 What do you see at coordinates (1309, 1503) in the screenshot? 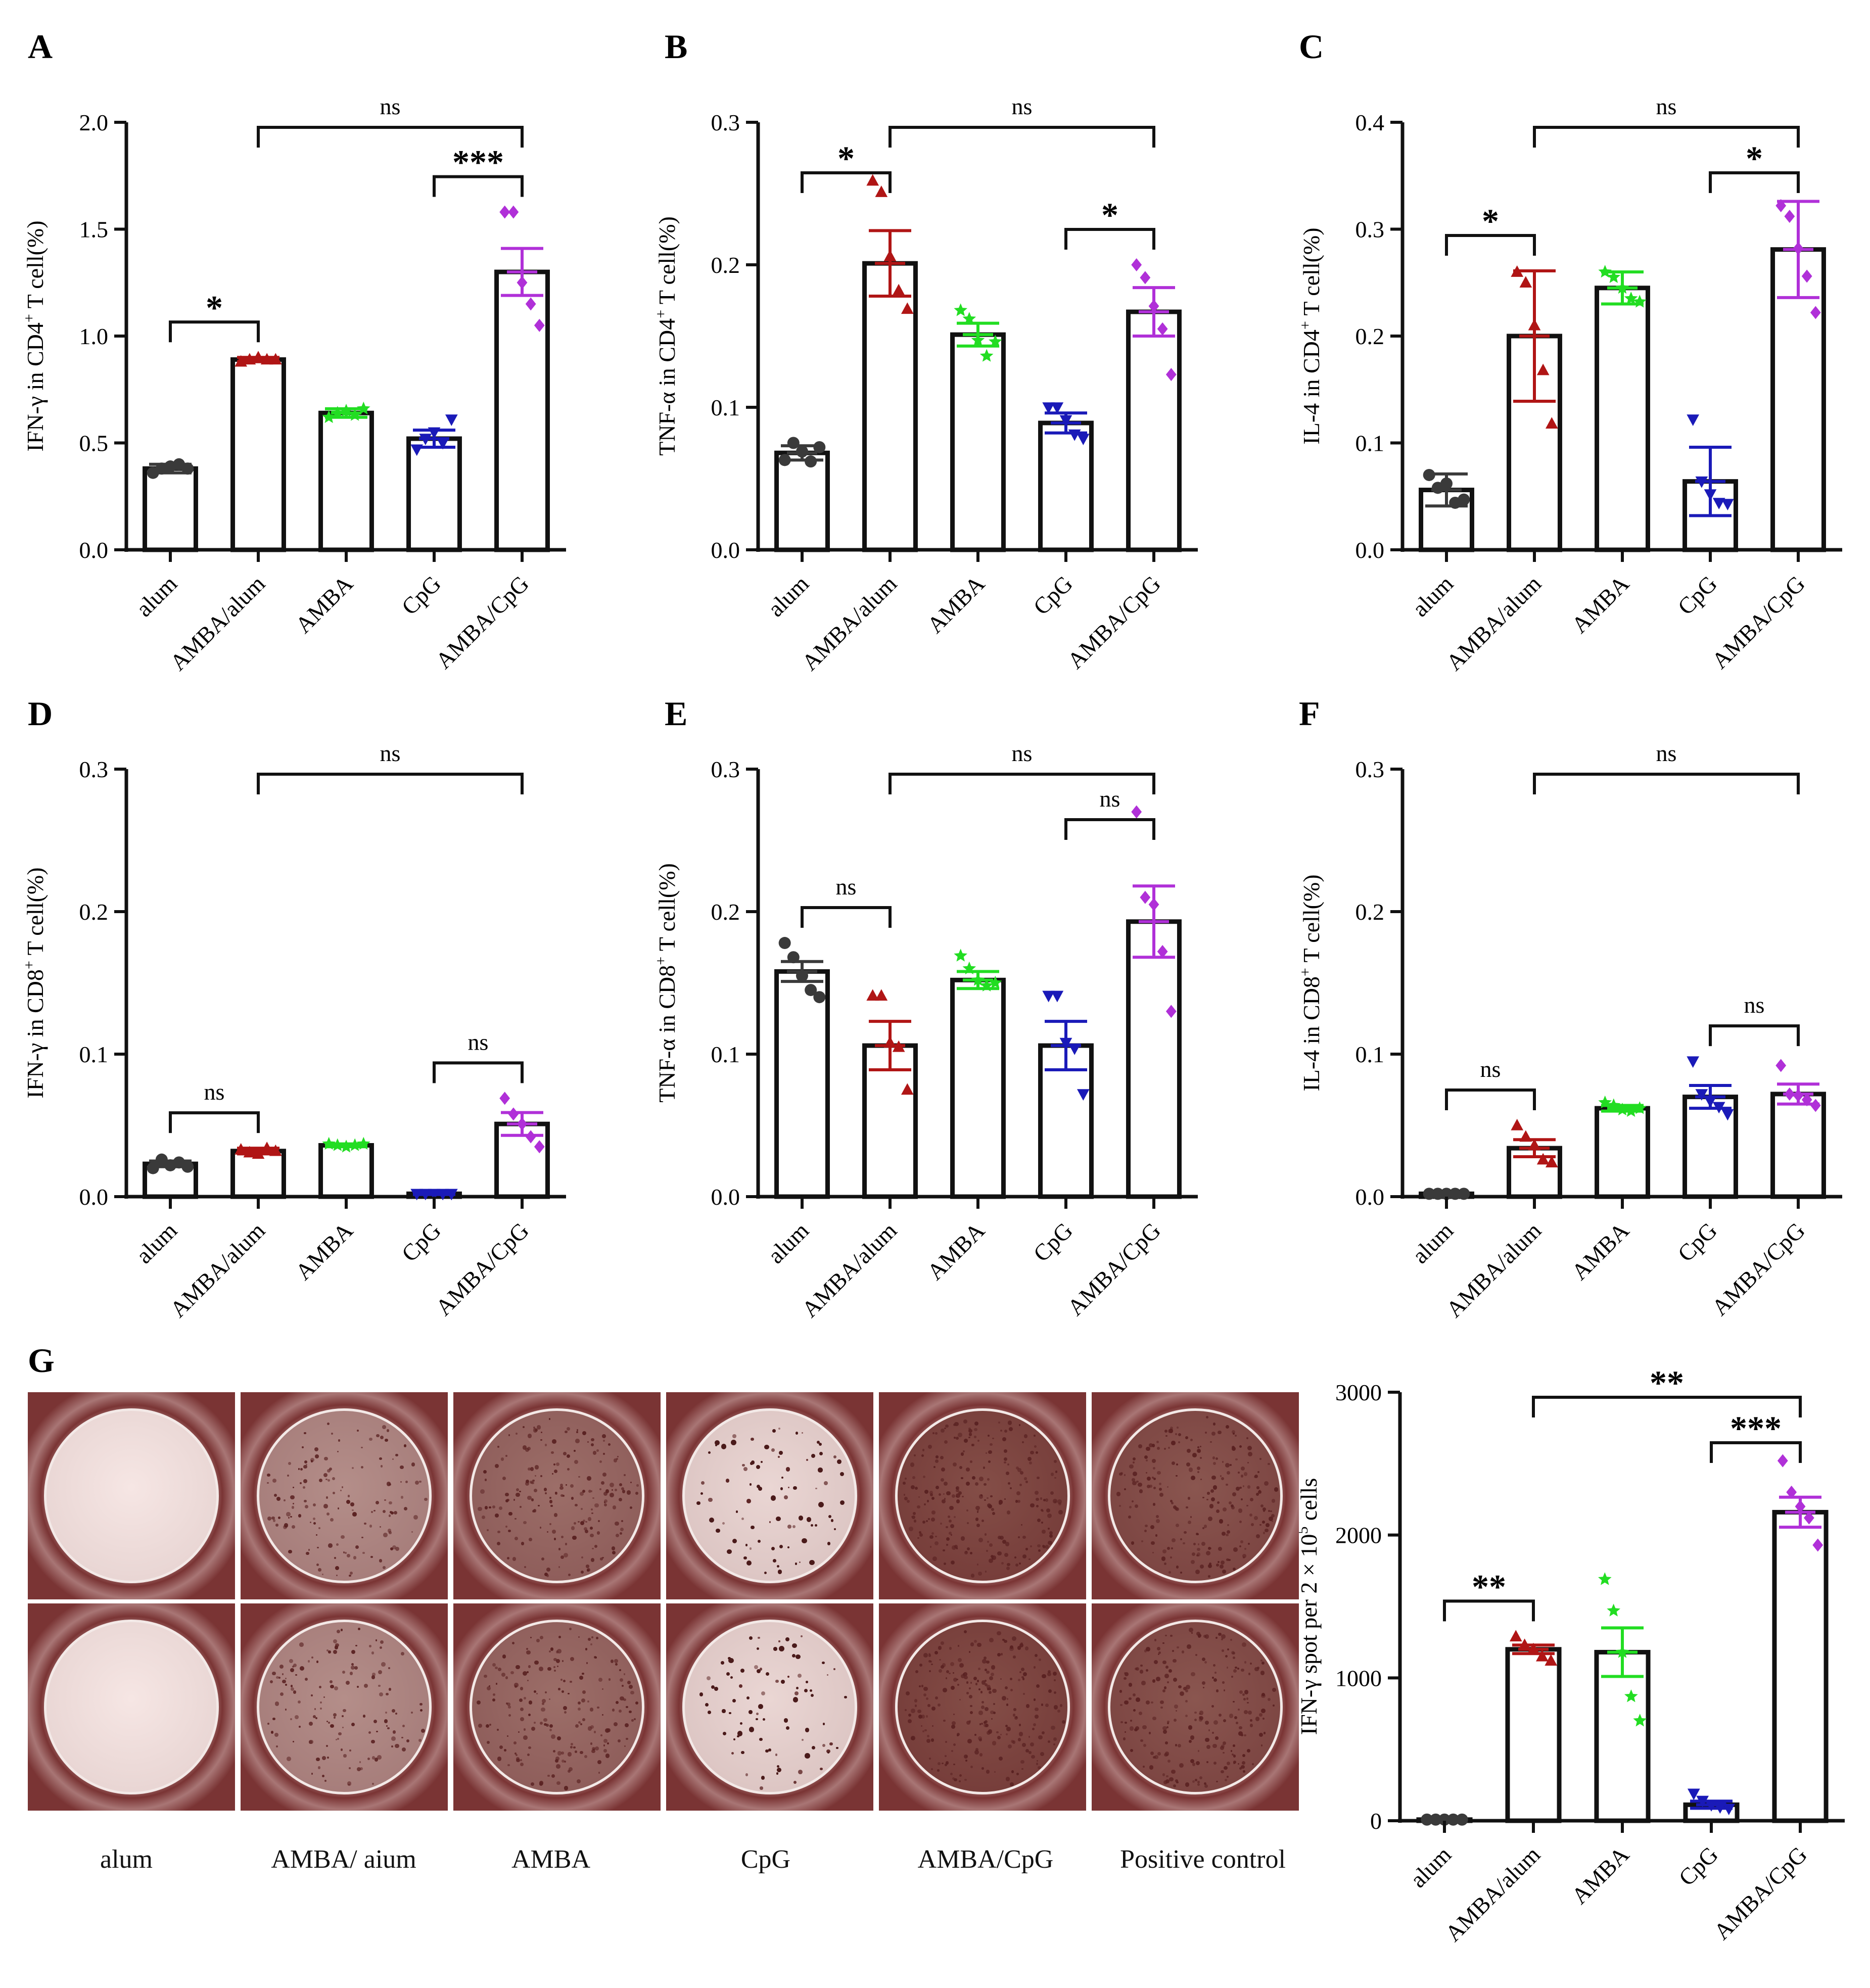
I see `y-axis-label-rest: cells` at bounding box center [1309, 1503].